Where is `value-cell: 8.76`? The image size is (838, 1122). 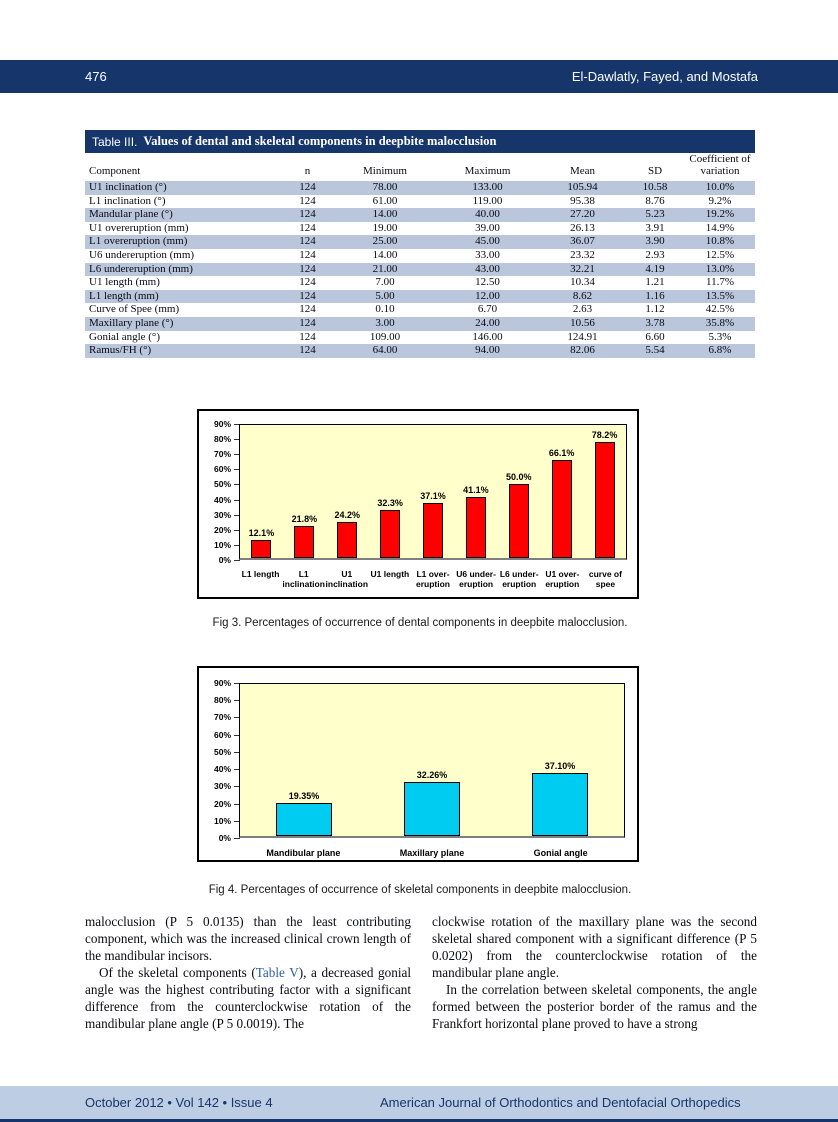 value-cell: 8.76 is located at coordinates (655, 200).